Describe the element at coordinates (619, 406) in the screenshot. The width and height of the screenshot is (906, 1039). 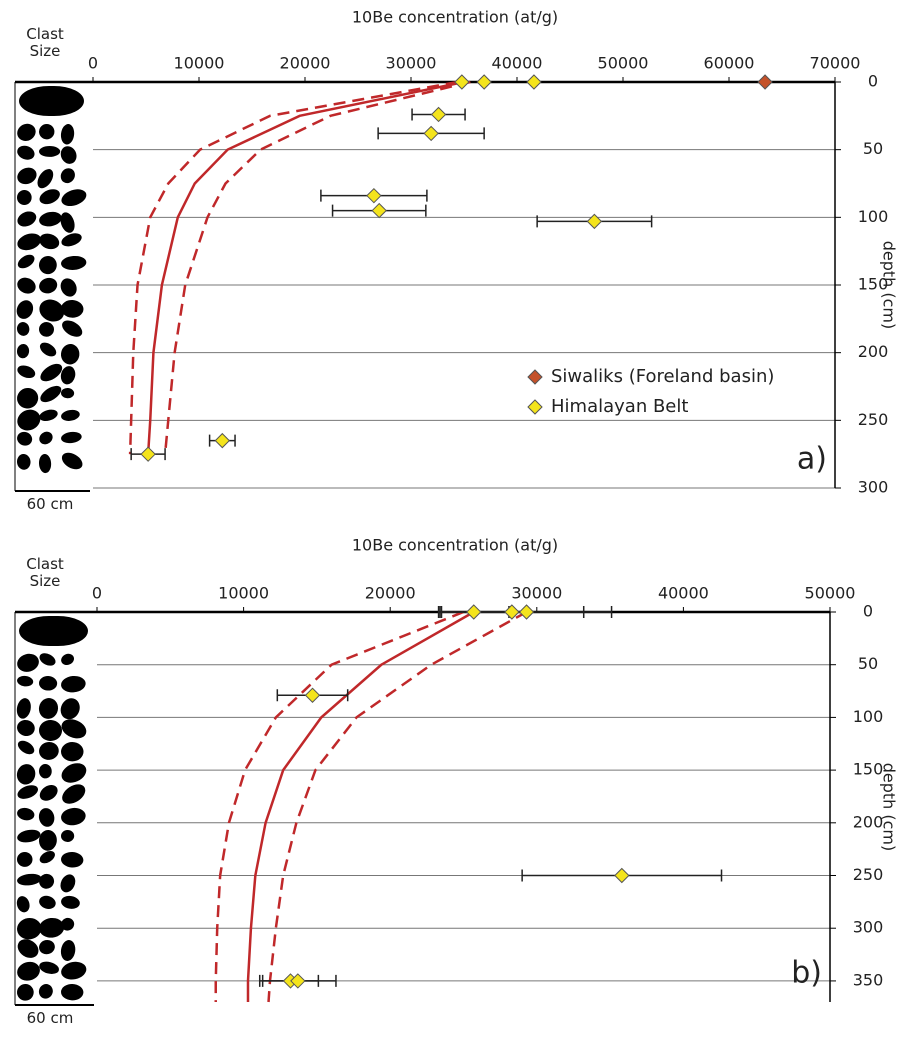
I see `legend-label: Himalayan Belt` at that location.